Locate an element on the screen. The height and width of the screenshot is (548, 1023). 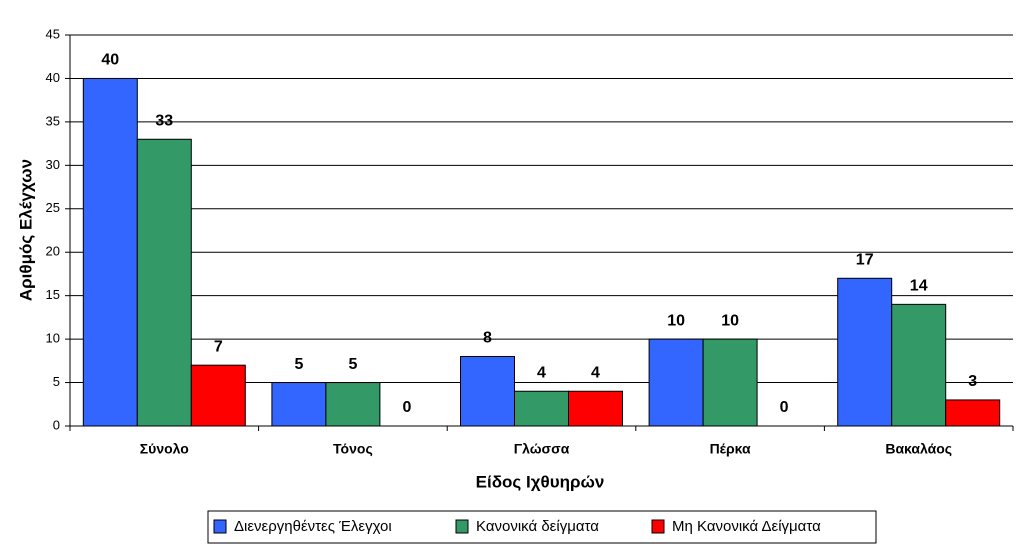
data-label: 40 is located at coordinates (110, 60).